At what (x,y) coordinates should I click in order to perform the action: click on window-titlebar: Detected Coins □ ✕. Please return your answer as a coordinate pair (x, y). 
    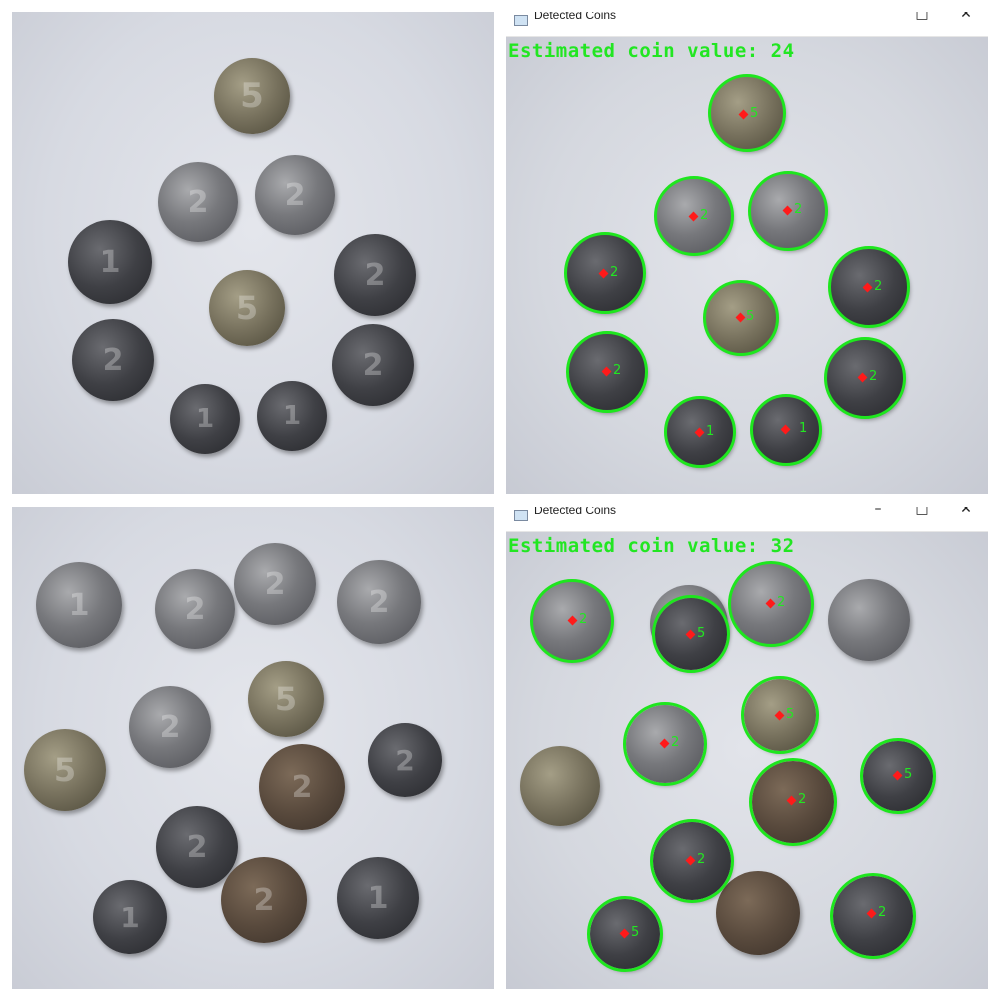
    Looking at the image, I should click on (747, 24).